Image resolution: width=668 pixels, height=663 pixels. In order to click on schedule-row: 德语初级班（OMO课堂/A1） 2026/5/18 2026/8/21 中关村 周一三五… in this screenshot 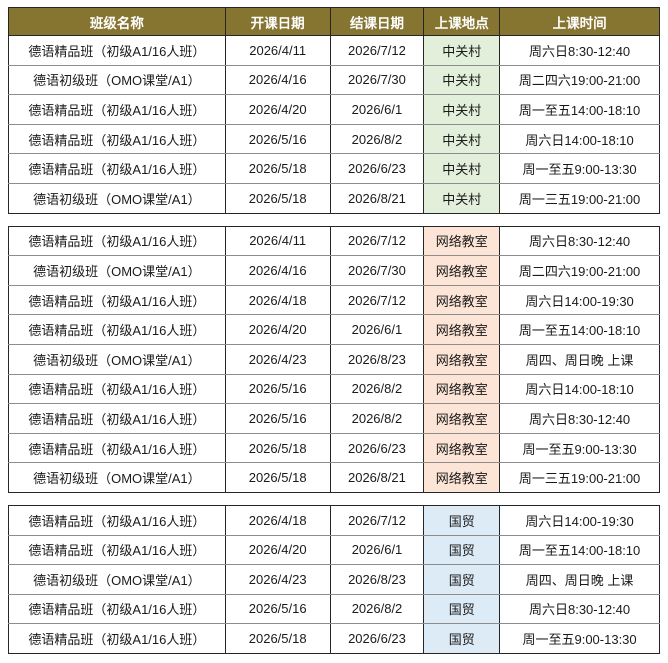, I will do `click(334, 198)`.